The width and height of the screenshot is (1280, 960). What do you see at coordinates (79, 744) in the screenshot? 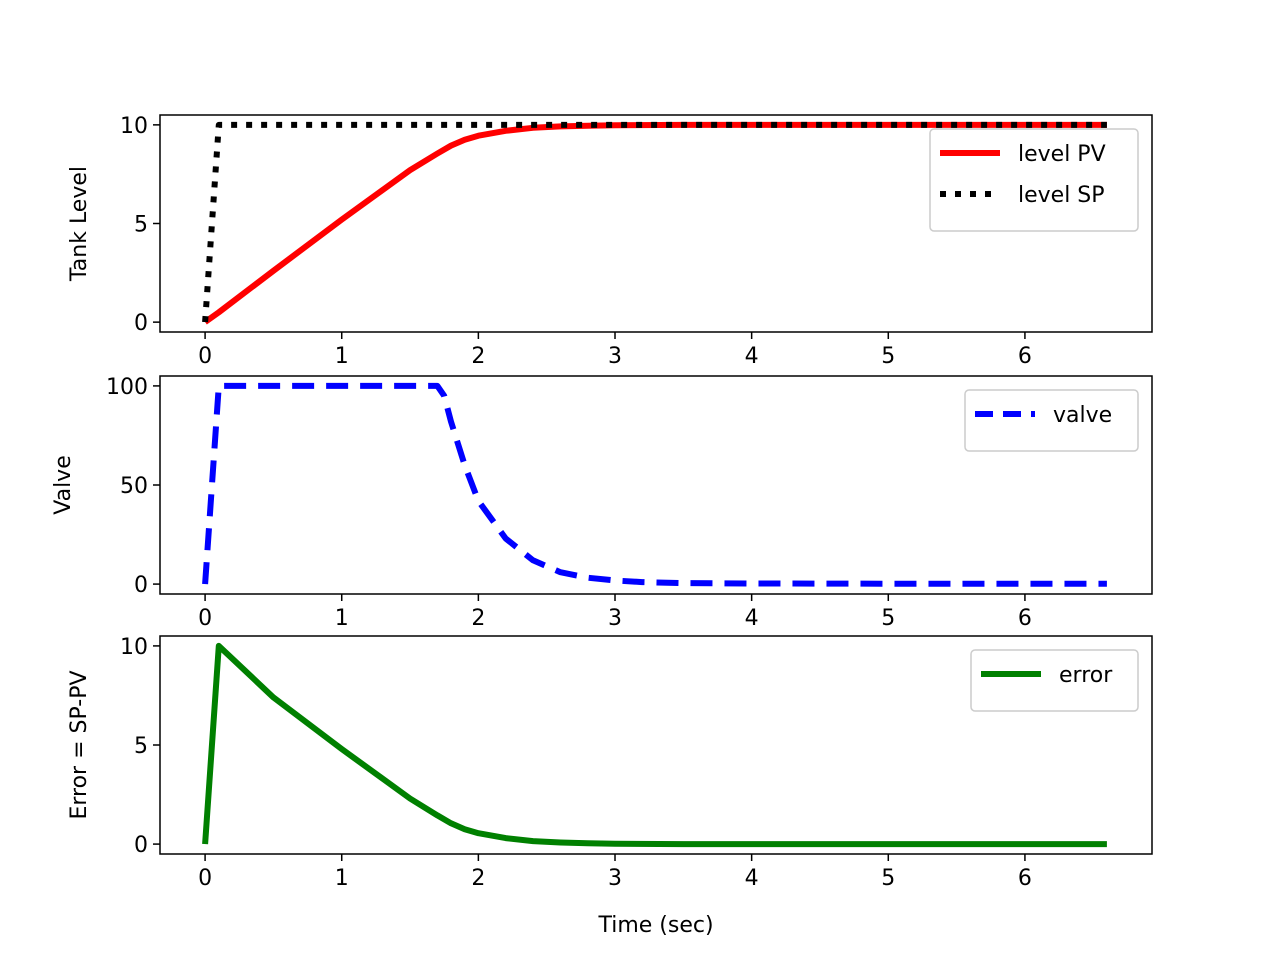
I see `y-axis-label: Error = SP-PV` at bounding box center [79, 744].